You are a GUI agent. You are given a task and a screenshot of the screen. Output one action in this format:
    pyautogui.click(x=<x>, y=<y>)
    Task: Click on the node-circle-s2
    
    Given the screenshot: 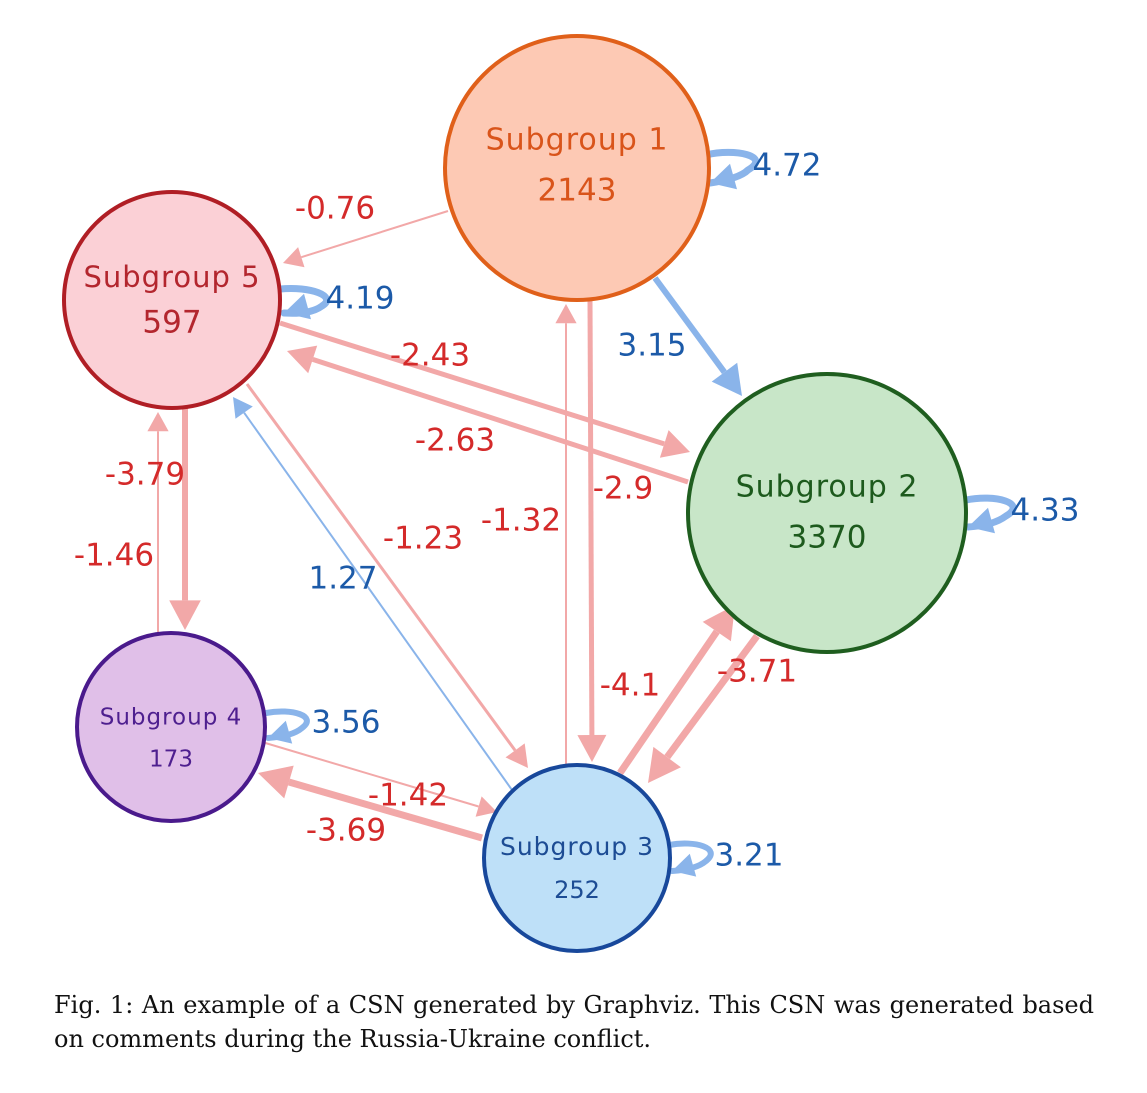 What is the action you would take?
    pyautogui.click(x=827, y=513)
    